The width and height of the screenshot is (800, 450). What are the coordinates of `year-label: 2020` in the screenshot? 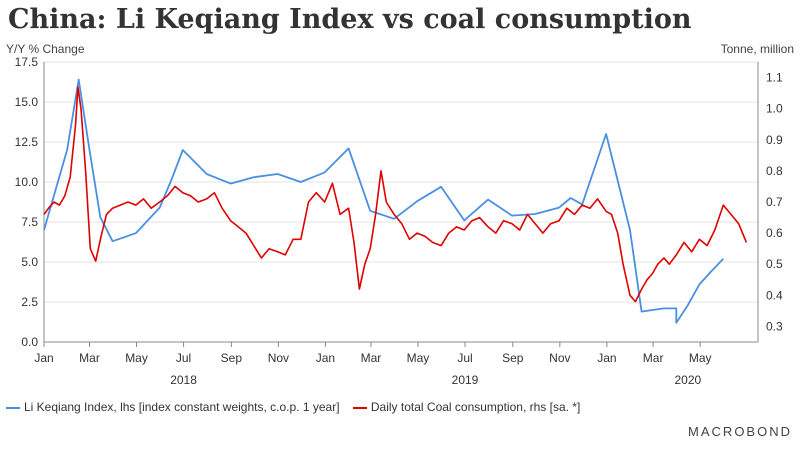 It's located at (687, 380).